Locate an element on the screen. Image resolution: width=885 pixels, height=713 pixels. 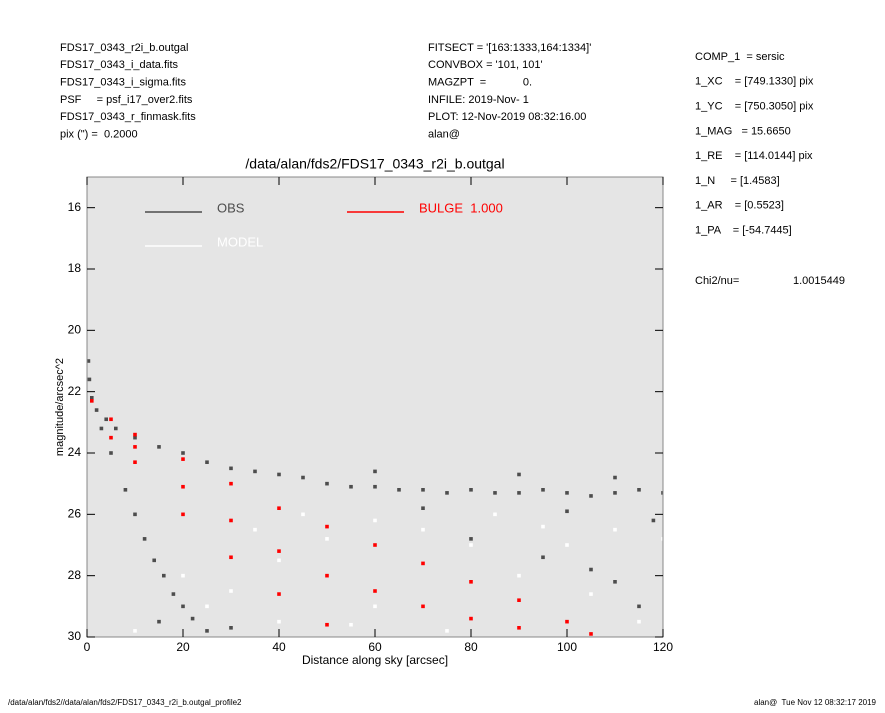
x-tick-label: 60 is located at coordinates (375, 647).